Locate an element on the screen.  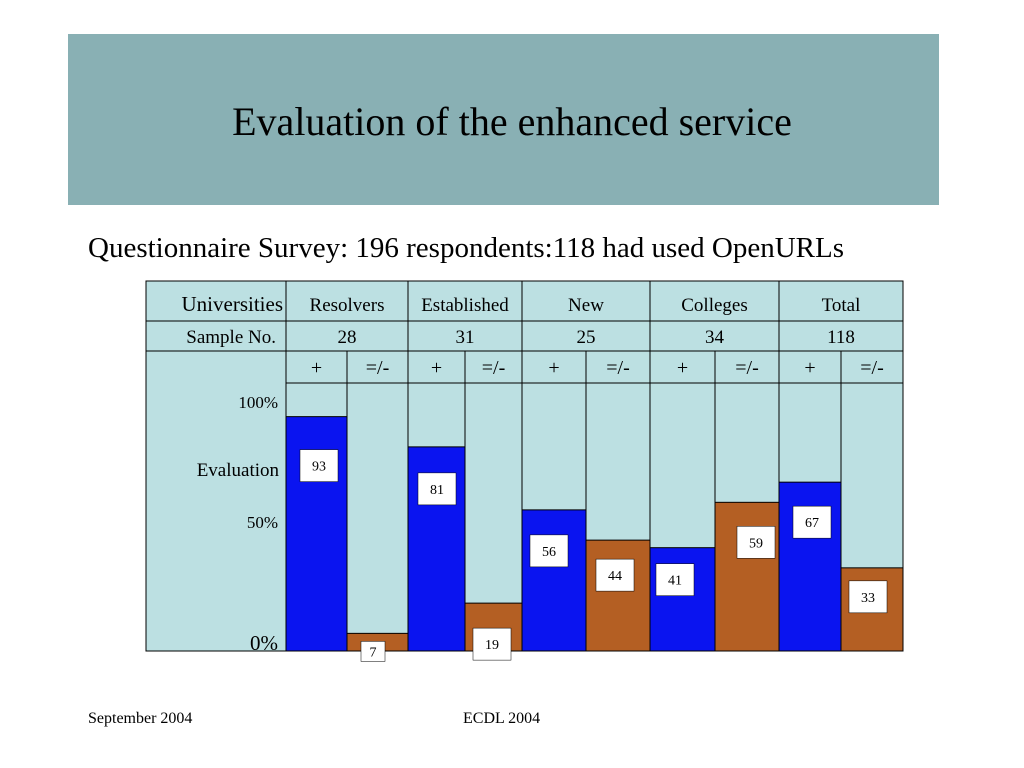
data-label: 19 is located at coordinates (492, 645).